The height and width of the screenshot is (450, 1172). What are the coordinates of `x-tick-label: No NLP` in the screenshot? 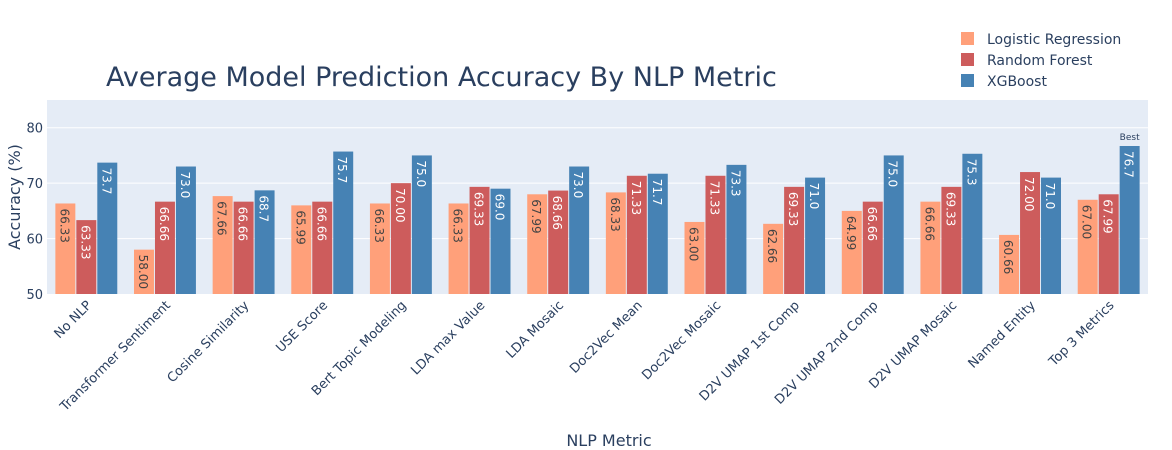 It's located at (74, 320).